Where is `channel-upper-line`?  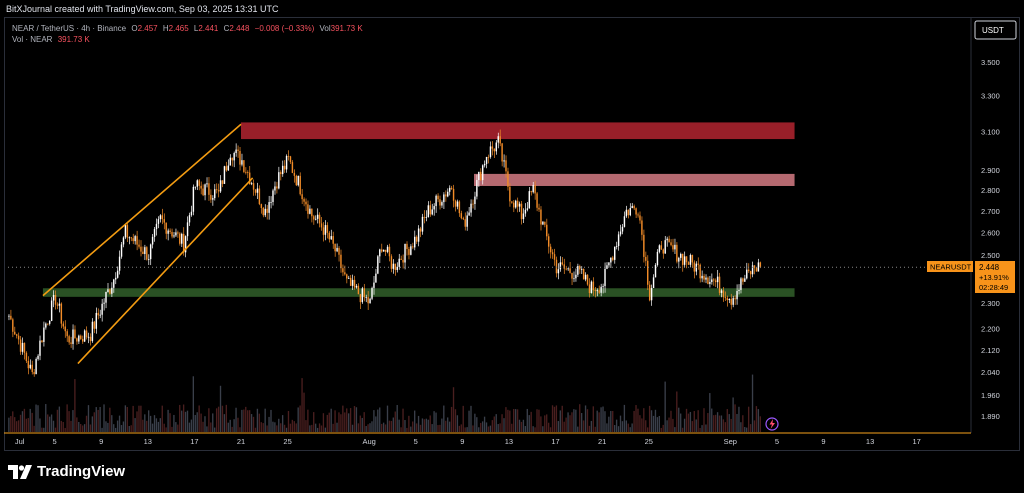 channel-upper-line is located at coordinates (142, 210).